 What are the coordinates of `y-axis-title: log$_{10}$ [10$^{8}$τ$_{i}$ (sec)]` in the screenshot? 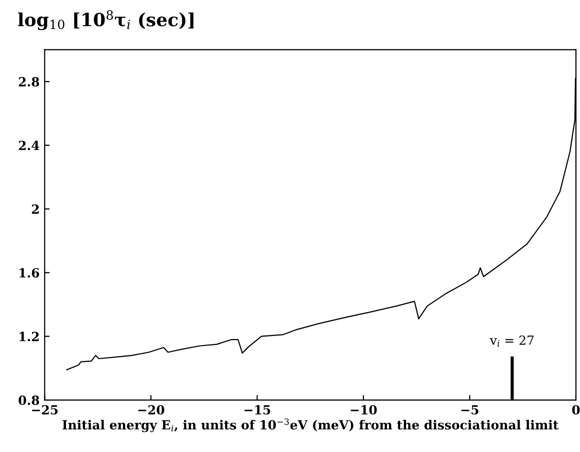 It's located at (106, 20).